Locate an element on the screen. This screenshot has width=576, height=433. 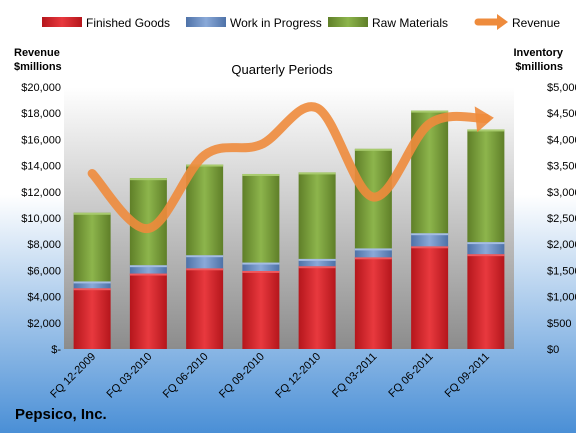
right-axis-tick-label: $2,500 is located at coordinates (561, 219).